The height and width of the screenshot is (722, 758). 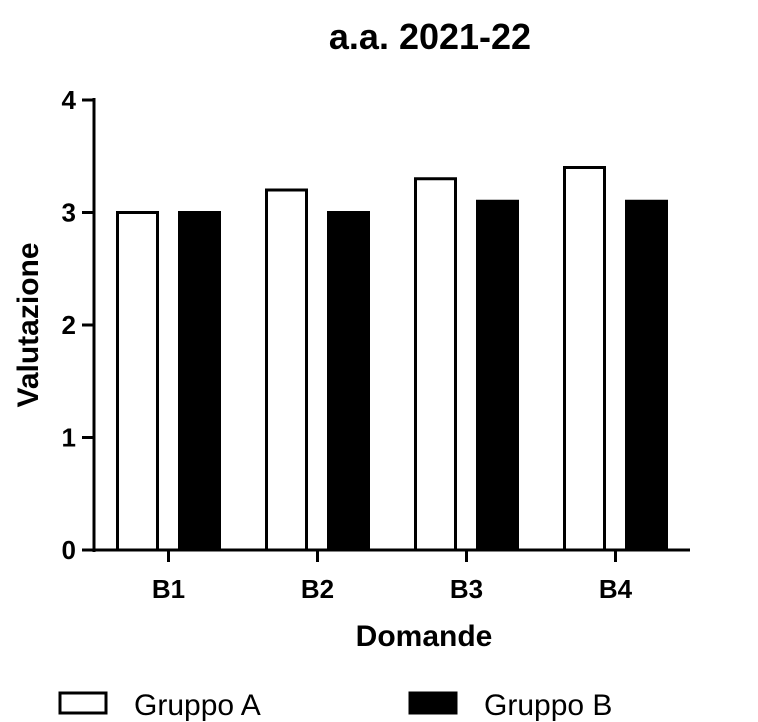 I want to click on legend-label: Gruppo A, so click(x=197, y=705).